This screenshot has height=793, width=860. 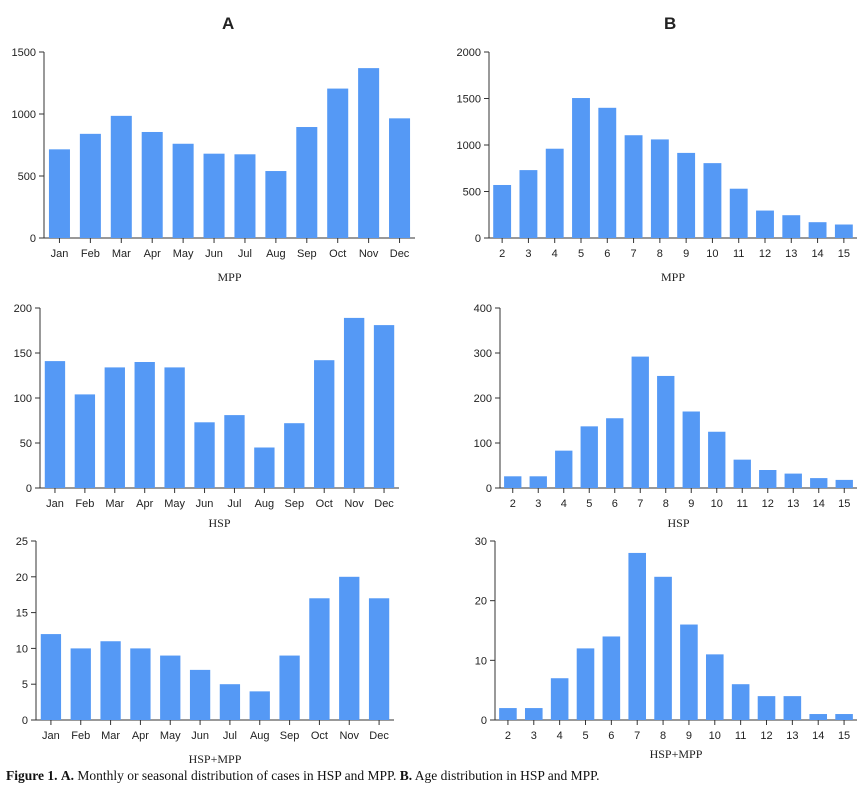 I want to click on x-tick-label: 10, so click(x=717, y=504).